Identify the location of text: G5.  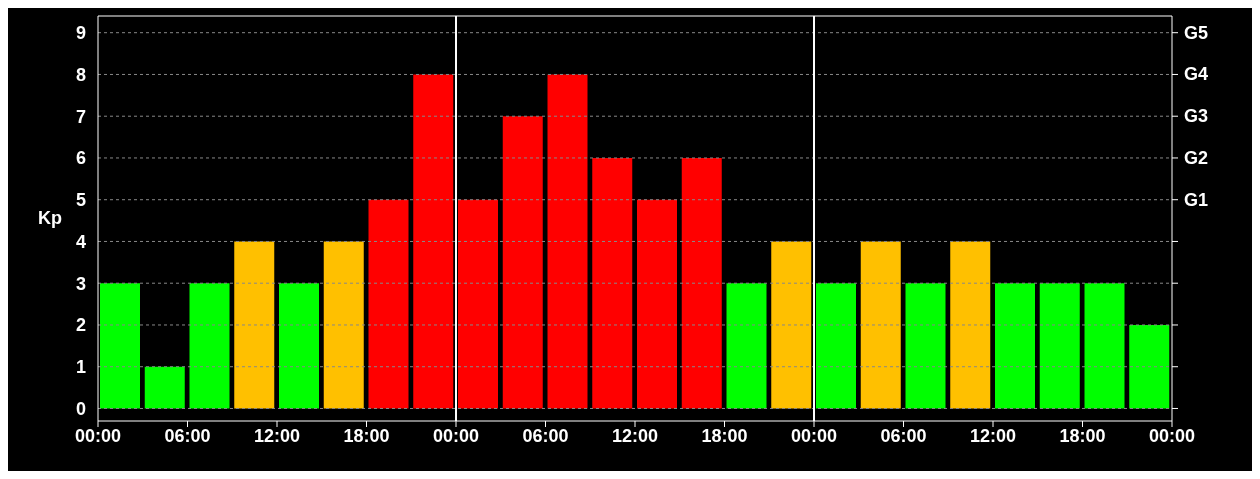
(1196, 32).